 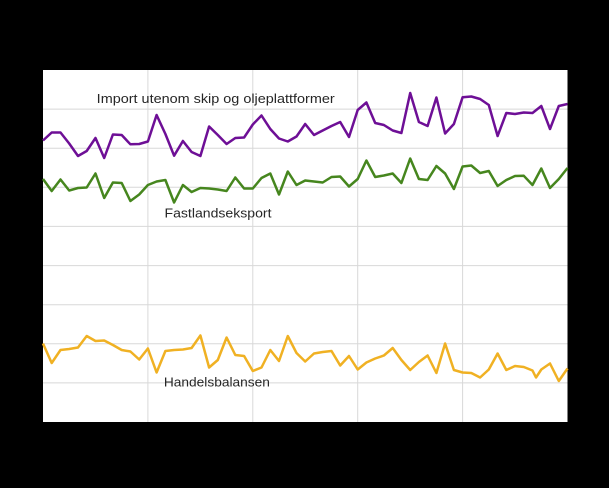 What do you see at coordinates (218, 213) in the screenshot?
I see `svg-text: Fastlandseksport` at bounding box center [218, 213].